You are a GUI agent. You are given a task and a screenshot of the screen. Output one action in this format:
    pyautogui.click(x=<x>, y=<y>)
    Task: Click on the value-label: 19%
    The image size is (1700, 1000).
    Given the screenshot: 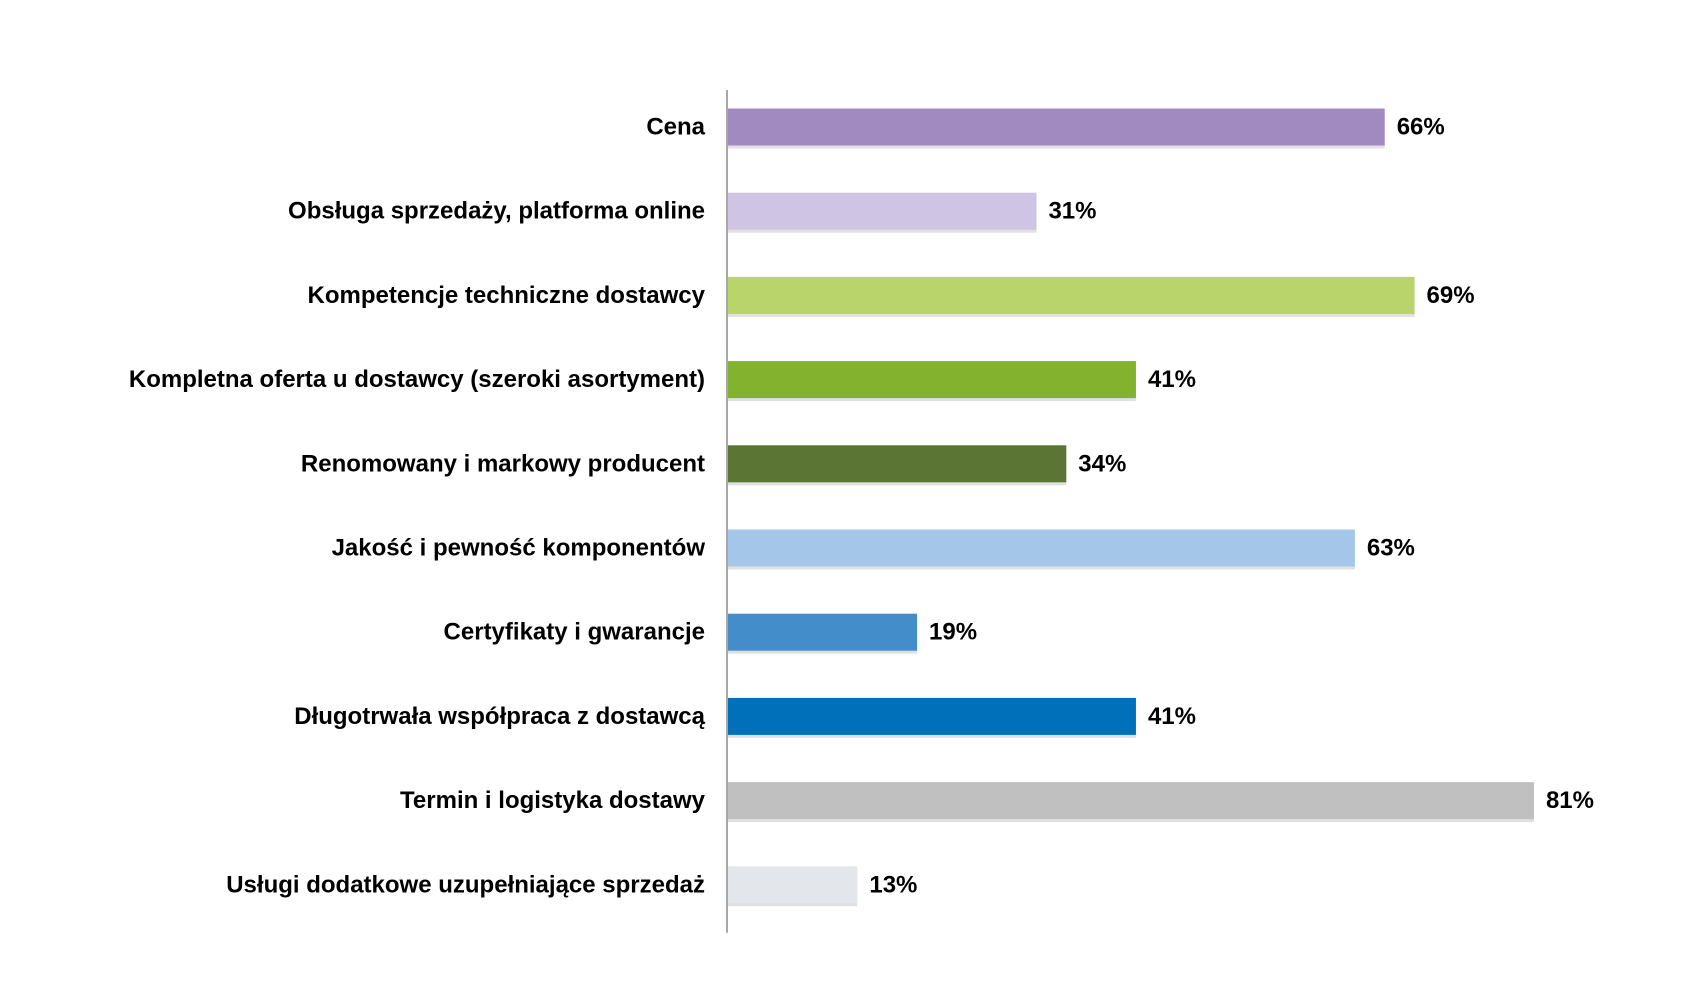 What is the action you would take?
    pyautogui.click(x=953, y=632)
    